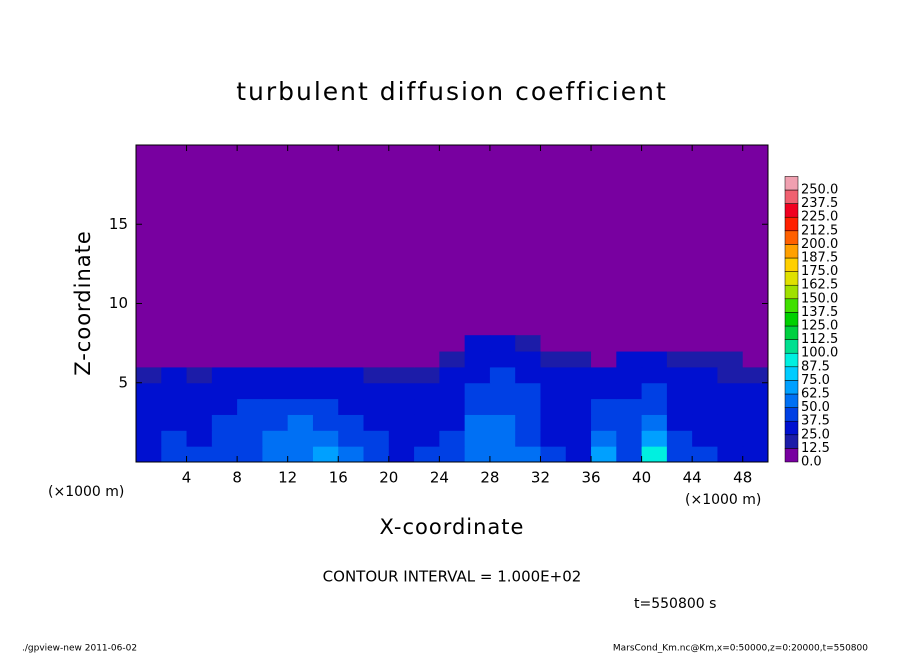 The height and width of the screenshot is (654, 904). I want to click on colorbar-label: 37.5, so click(815, 421).